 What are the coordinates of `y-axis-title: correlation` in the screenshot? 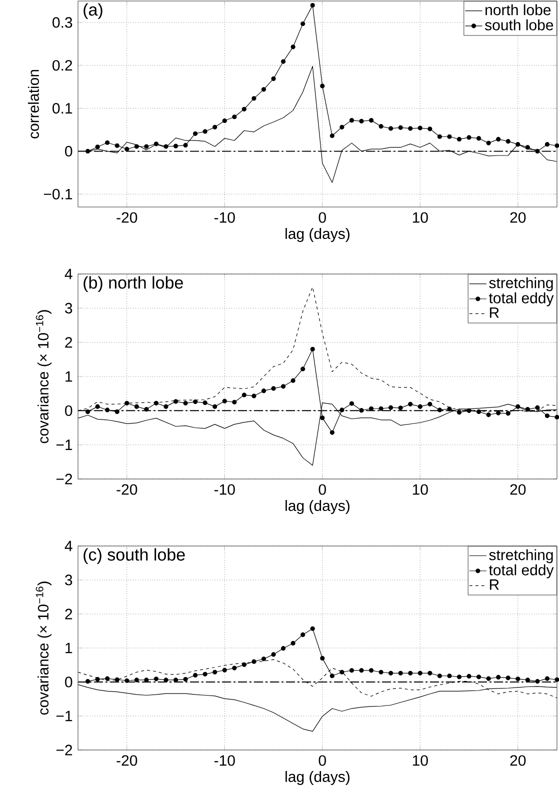 It's located at (33, 104).